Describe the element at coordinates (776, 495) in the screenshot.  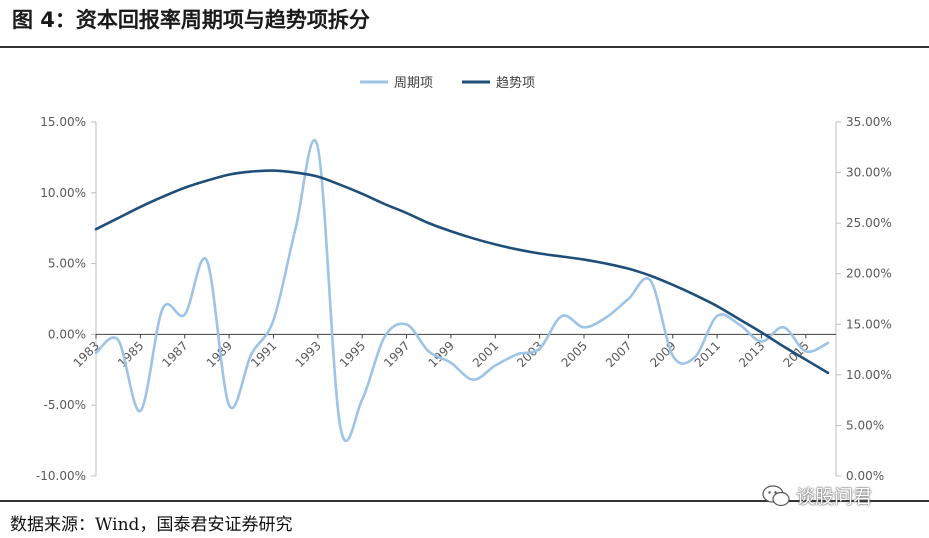
I see `wechat-icon` at that location.